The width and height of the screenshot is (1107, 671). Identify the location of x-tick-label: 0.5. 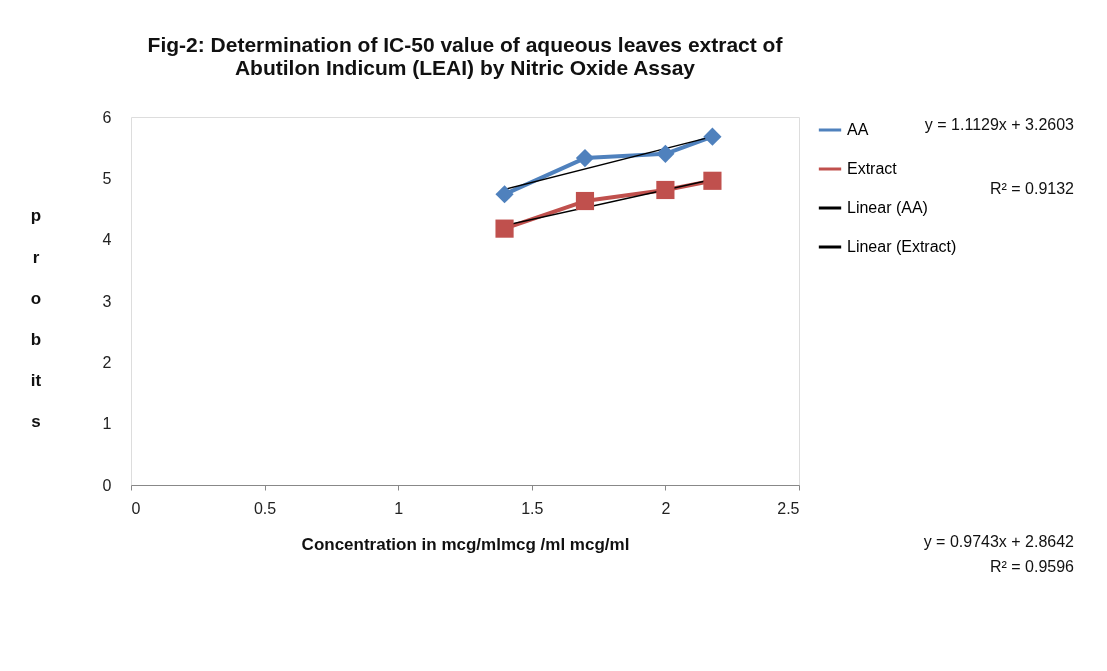
(265, 508).